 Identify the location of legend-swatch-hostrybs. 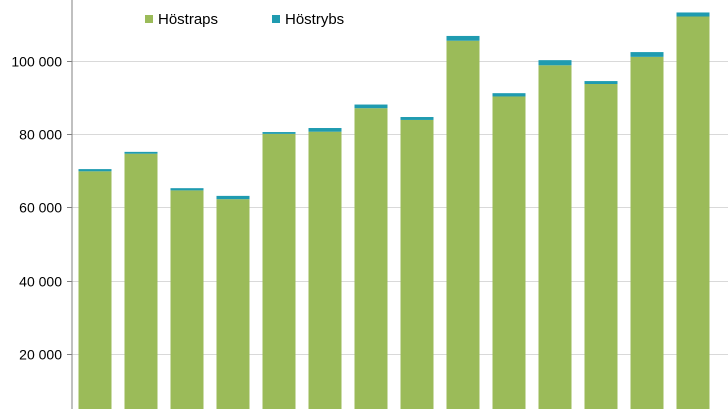
(276, 19).